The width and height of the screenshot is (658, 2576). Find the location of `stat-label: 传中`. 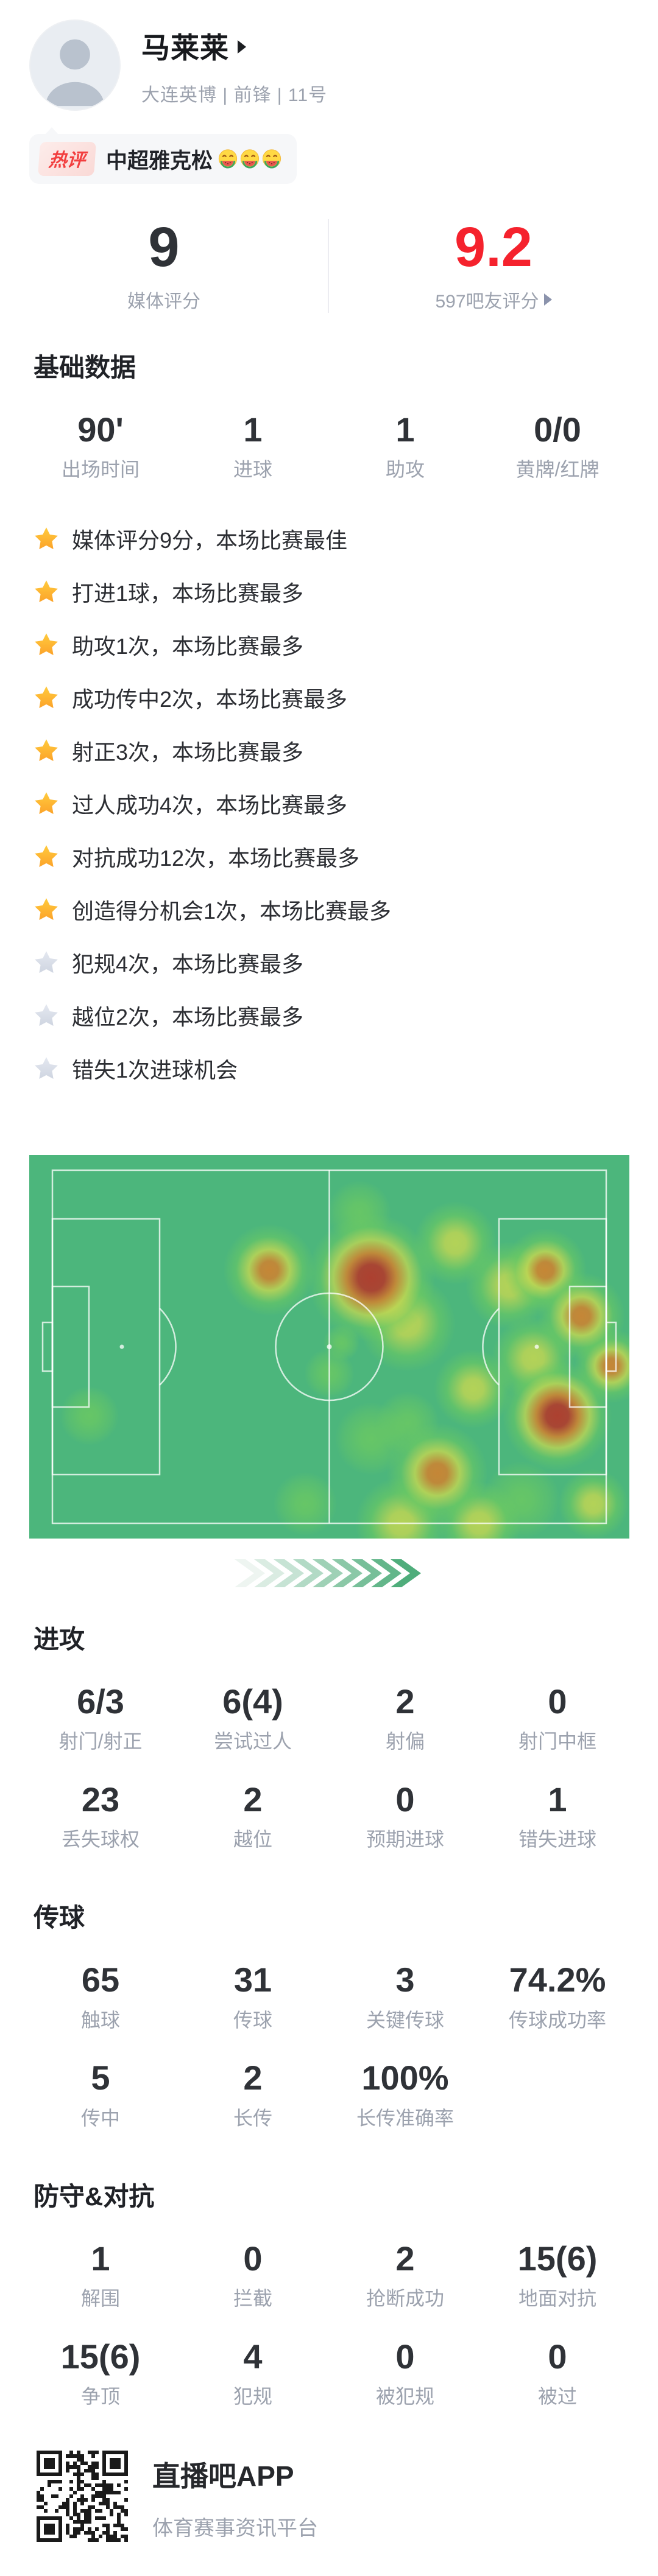

stat-label: 传中 is located at coordinates (100, 2118).